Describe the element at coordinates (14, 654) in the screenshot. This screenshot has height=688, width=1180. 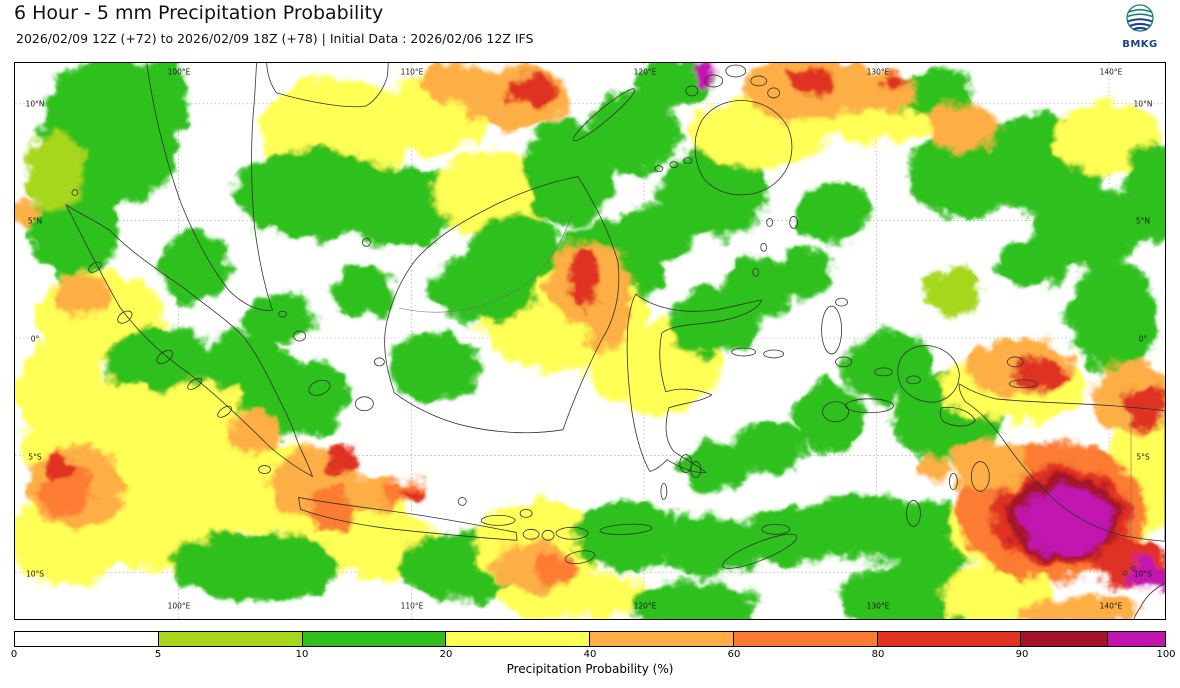
I see `colorbar-tick-0: 0` at that location.